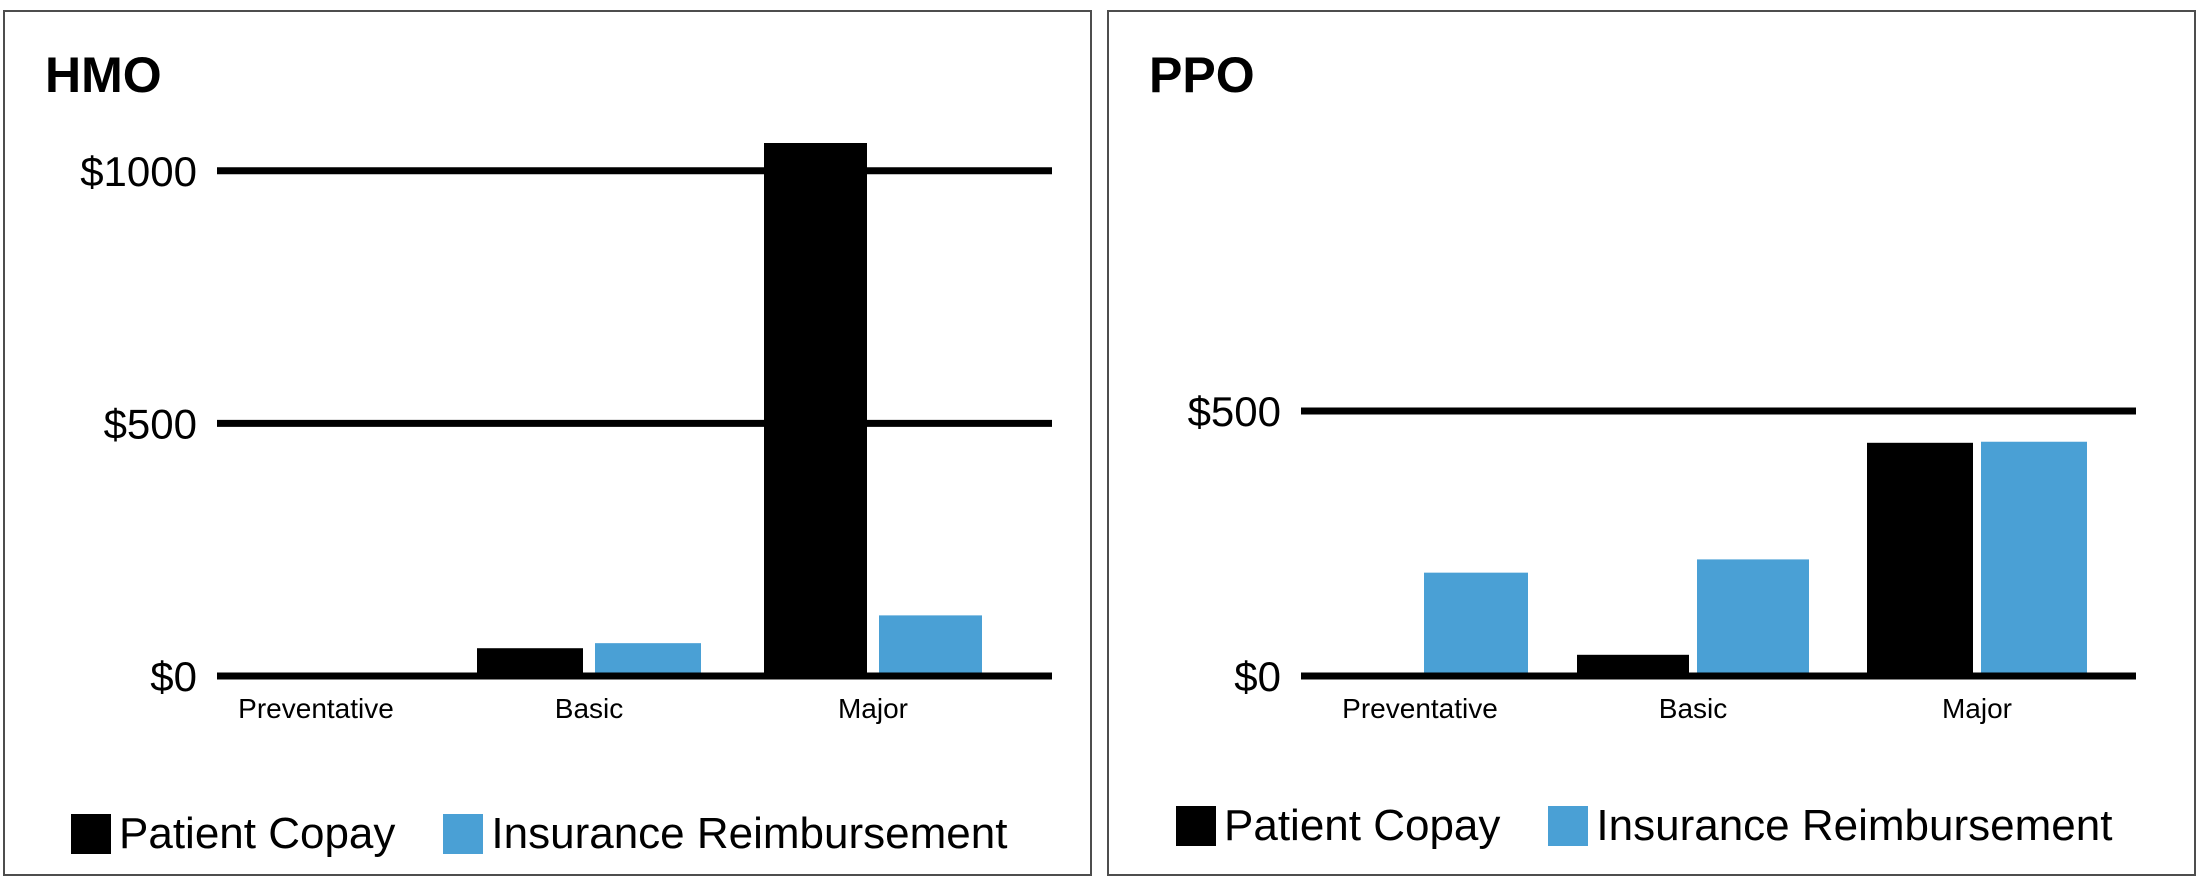 The width and height of the screenshot is (2200, 882). I want to click on y-tick-label: $1000, so click(138, 171).